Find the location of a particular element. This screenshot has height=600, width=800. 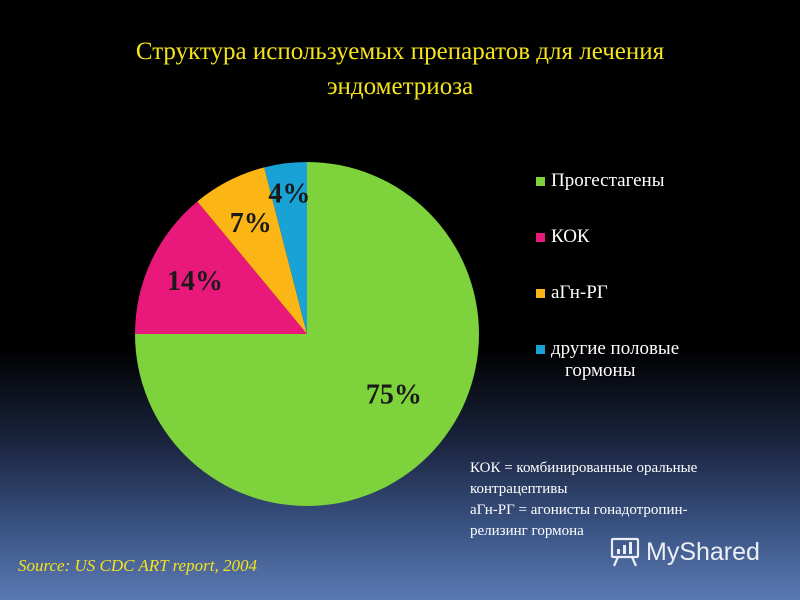

legend-item-other-hormones: другие половые гормоны is located at coordinates (638, 360).